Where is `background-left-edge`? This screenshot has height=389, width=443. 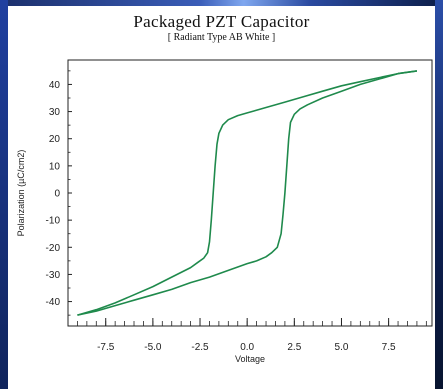
background-left-edge is located at coordinates (4, 194).